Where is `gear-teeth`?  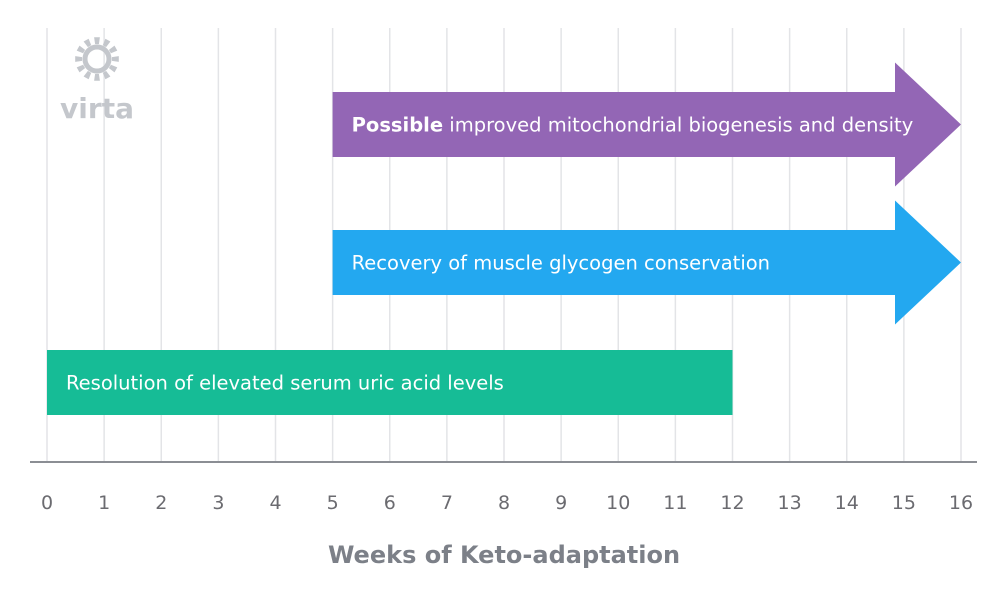 gear-teeth is located at coordinates (97, 59).